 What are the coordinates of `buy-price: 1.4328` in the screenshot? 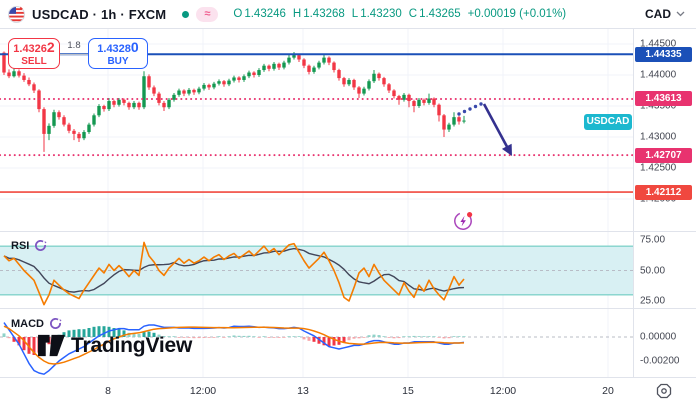 It's located at (114, 48).